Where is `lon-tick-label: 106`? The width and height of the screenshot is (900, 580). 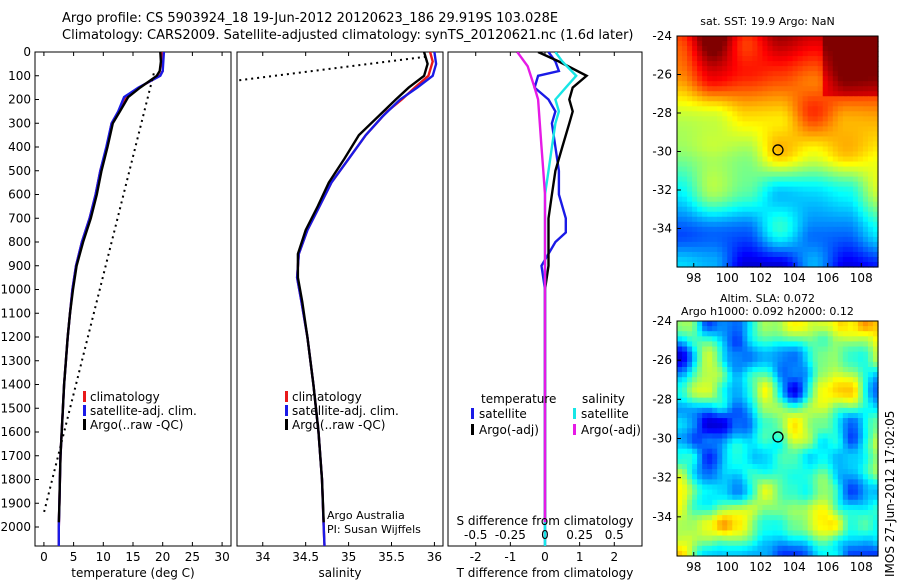 lon-tick-label: 106 is located at coordinates (827, 278).